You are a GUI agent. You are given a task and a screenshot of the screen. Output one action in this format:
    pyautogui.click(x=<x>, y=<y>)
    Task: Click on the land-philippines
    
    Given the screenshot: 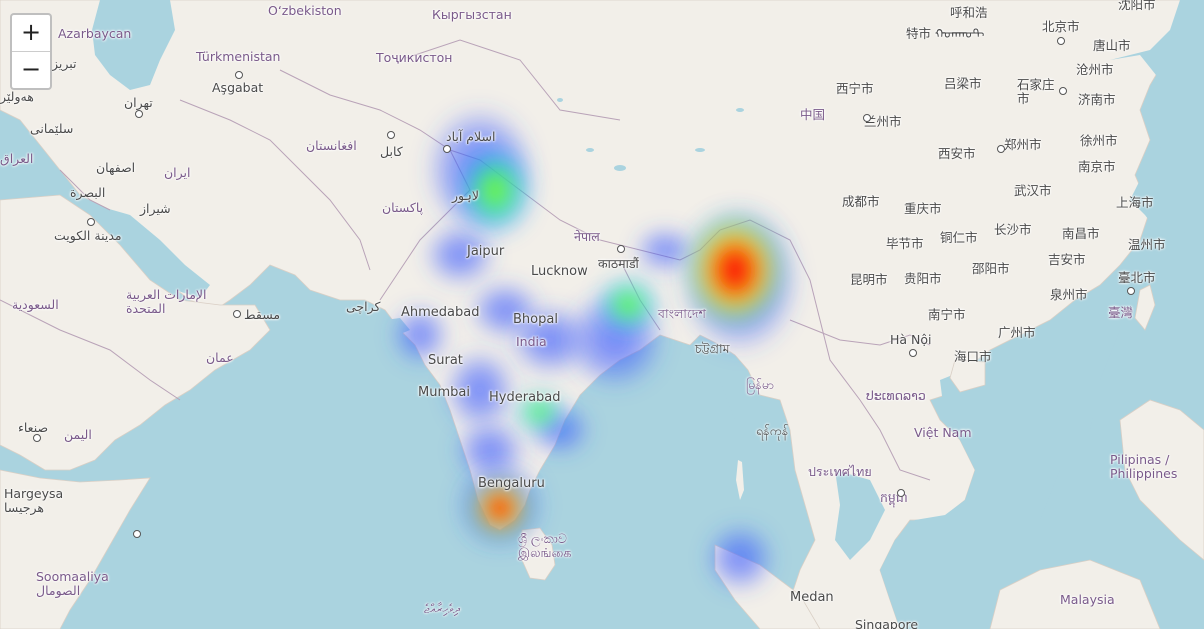 What is the action you would take?
    pyautogui.click(x=1161, y=480)
    